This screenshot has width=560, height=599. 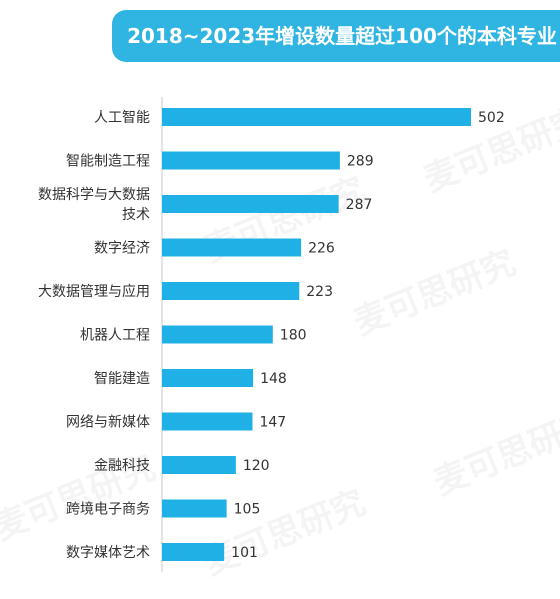 I want to click on data-label: 180, so click(x=293, y=336).